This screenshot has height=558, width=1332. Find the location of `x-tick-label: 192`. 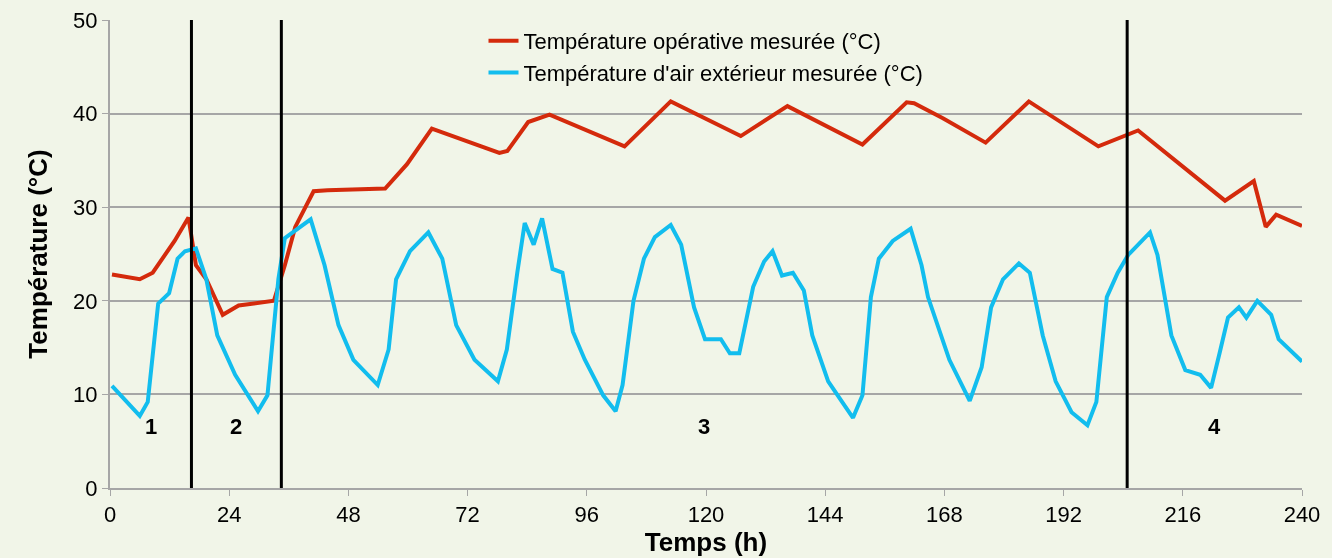

x-tick-label: 192 is located at coordinates (1063, 515).